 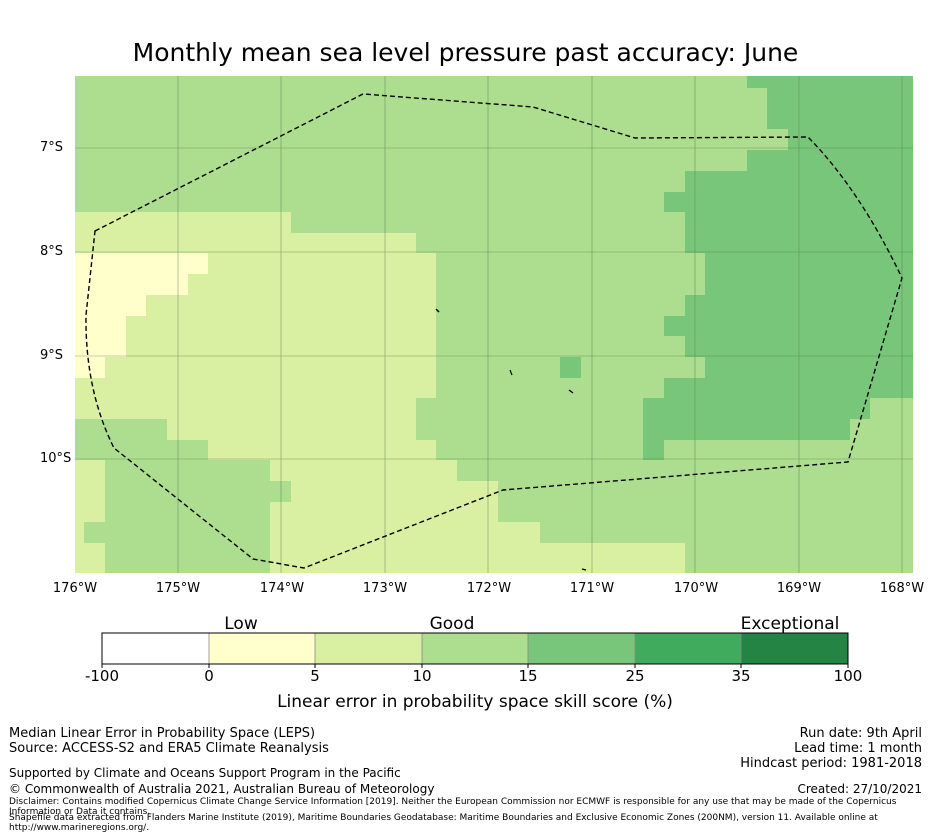 I want to click on colorbar-tick: 15, so click(x=528, y=676).